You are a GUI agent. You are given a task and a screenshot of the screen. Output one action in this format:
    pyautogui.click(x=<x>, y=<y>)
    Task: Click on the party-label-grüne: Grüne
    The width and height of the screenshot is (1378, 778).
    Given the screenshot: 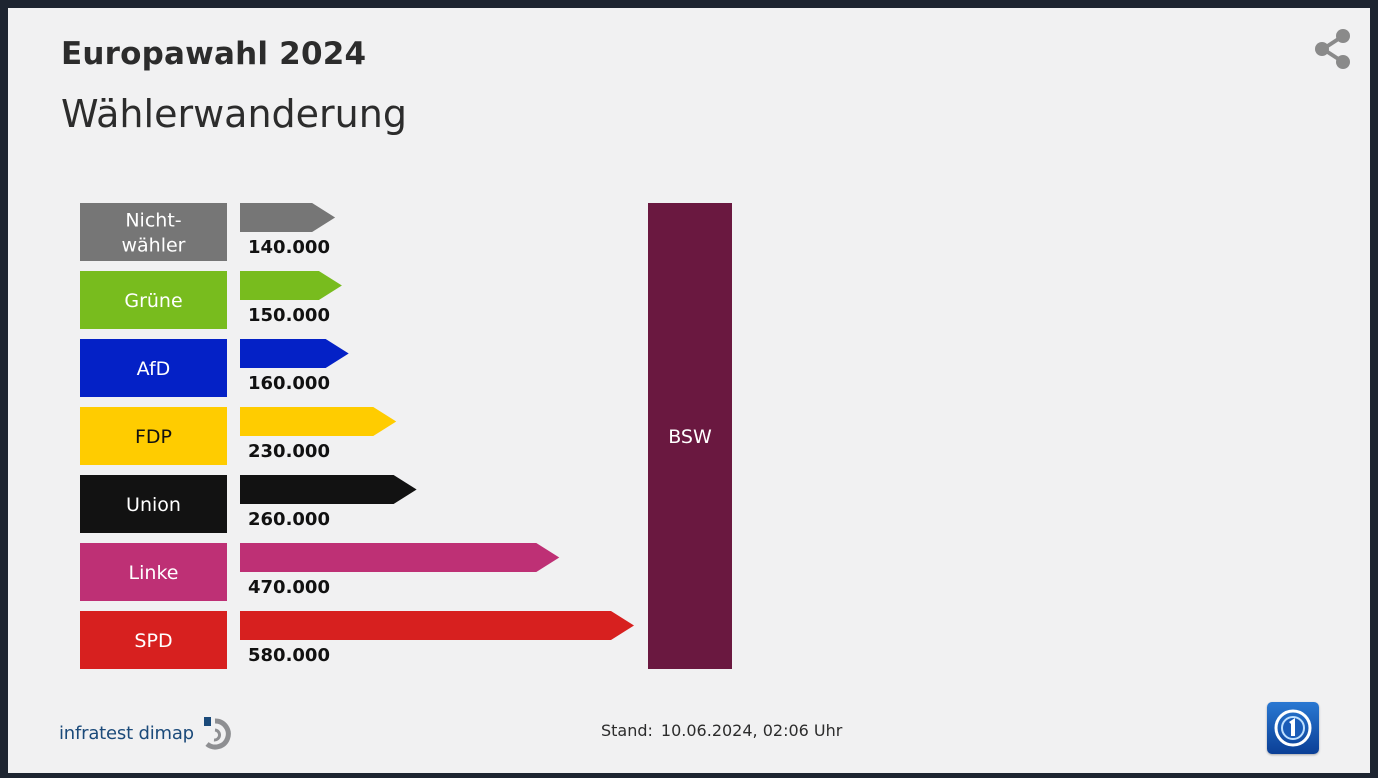 What is the action you would take?
    pyautogui.click(x=153, y=301)
    